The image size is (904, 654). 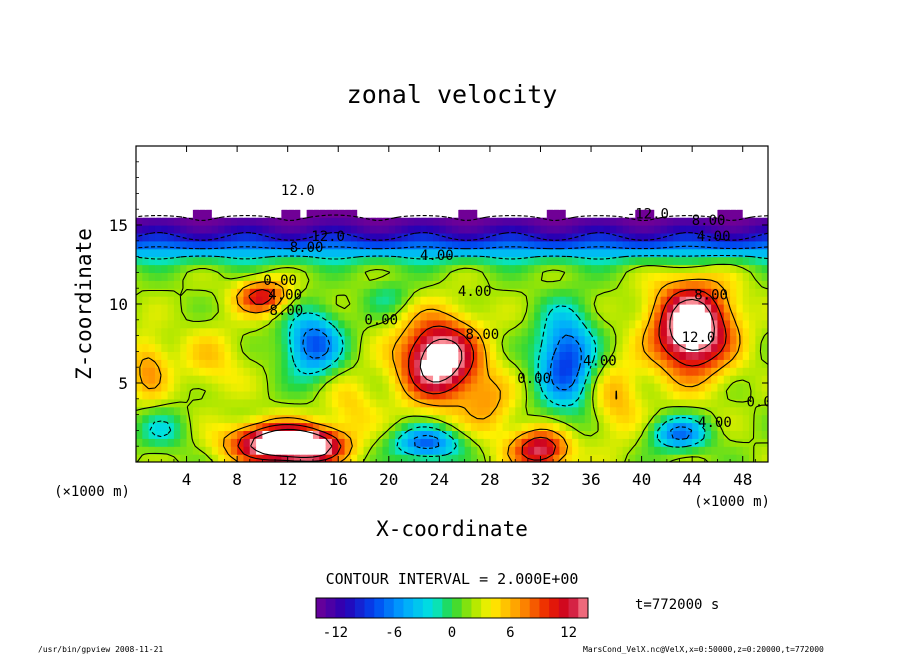 I want to click on x-tick-label: 32, so click(x=540, y=479).